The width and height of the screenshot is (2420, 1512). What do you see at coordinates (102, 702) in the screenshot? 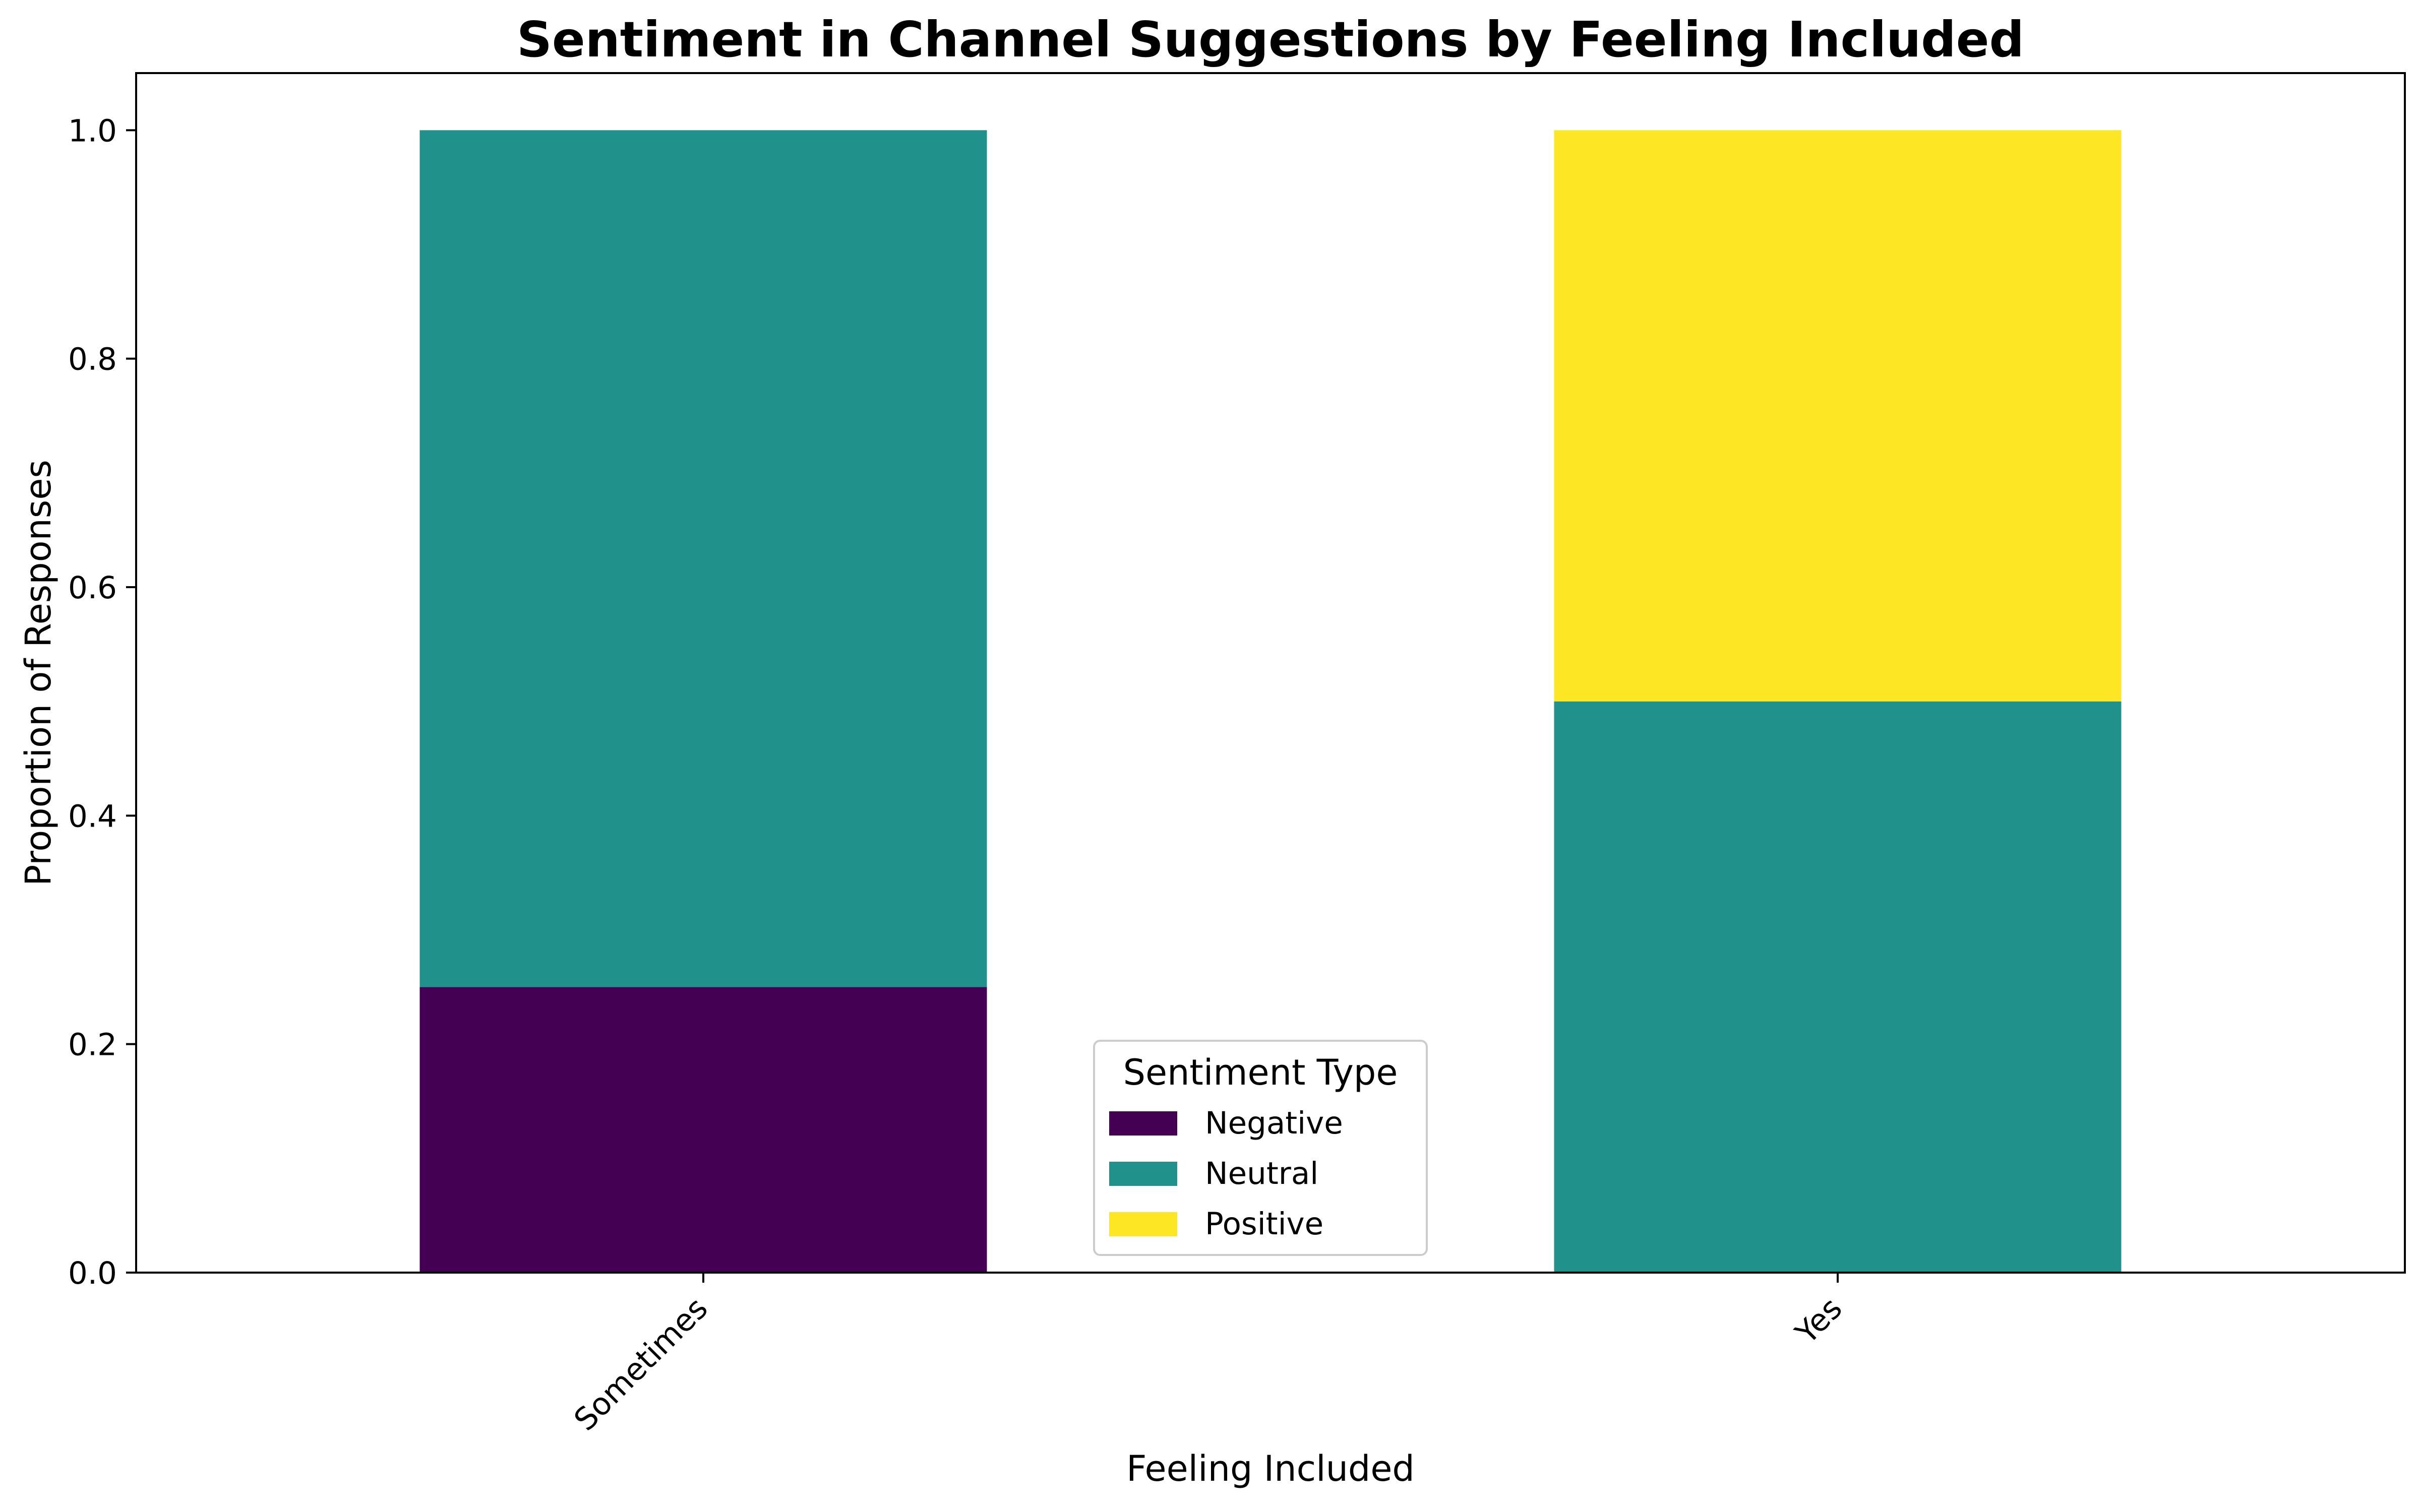
I see `y-axis-ticks: 0.0 0.2 0.4 0.6 0.8 1.0` at bounding box center [102, 702].